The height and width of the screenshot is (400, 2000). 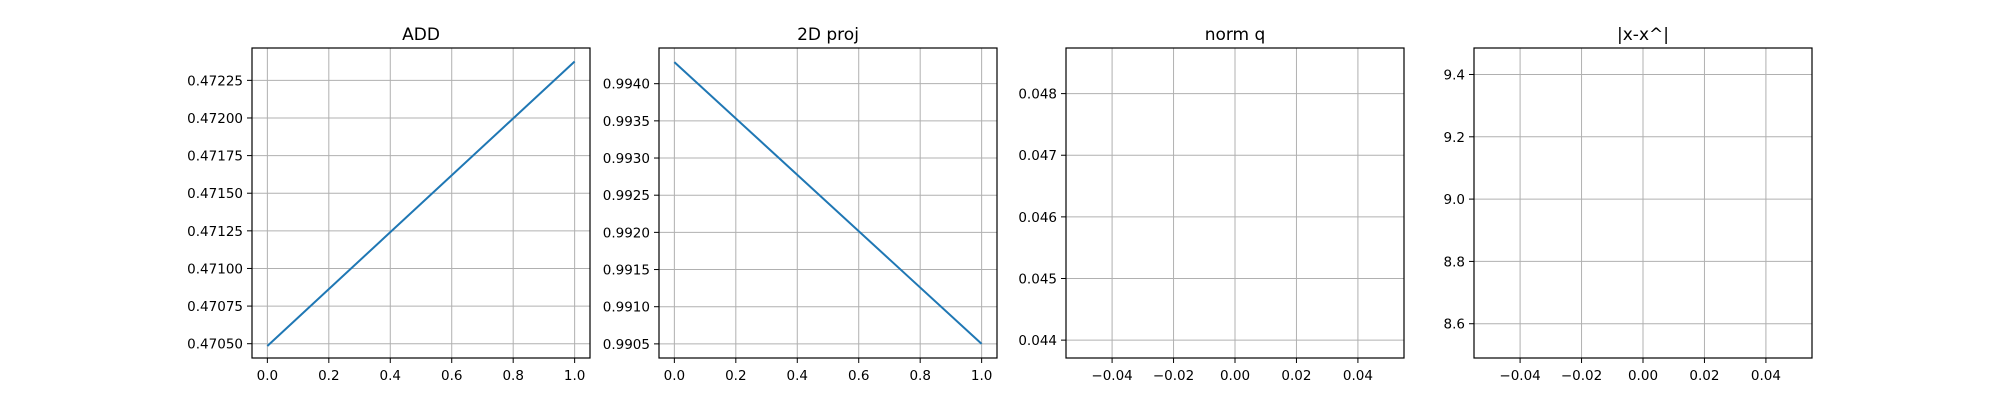 What do you see at coordinates (1037, 341) in the screenshot?
I see `y-tick-label: 0.044` at bounding box center [1037, 341].